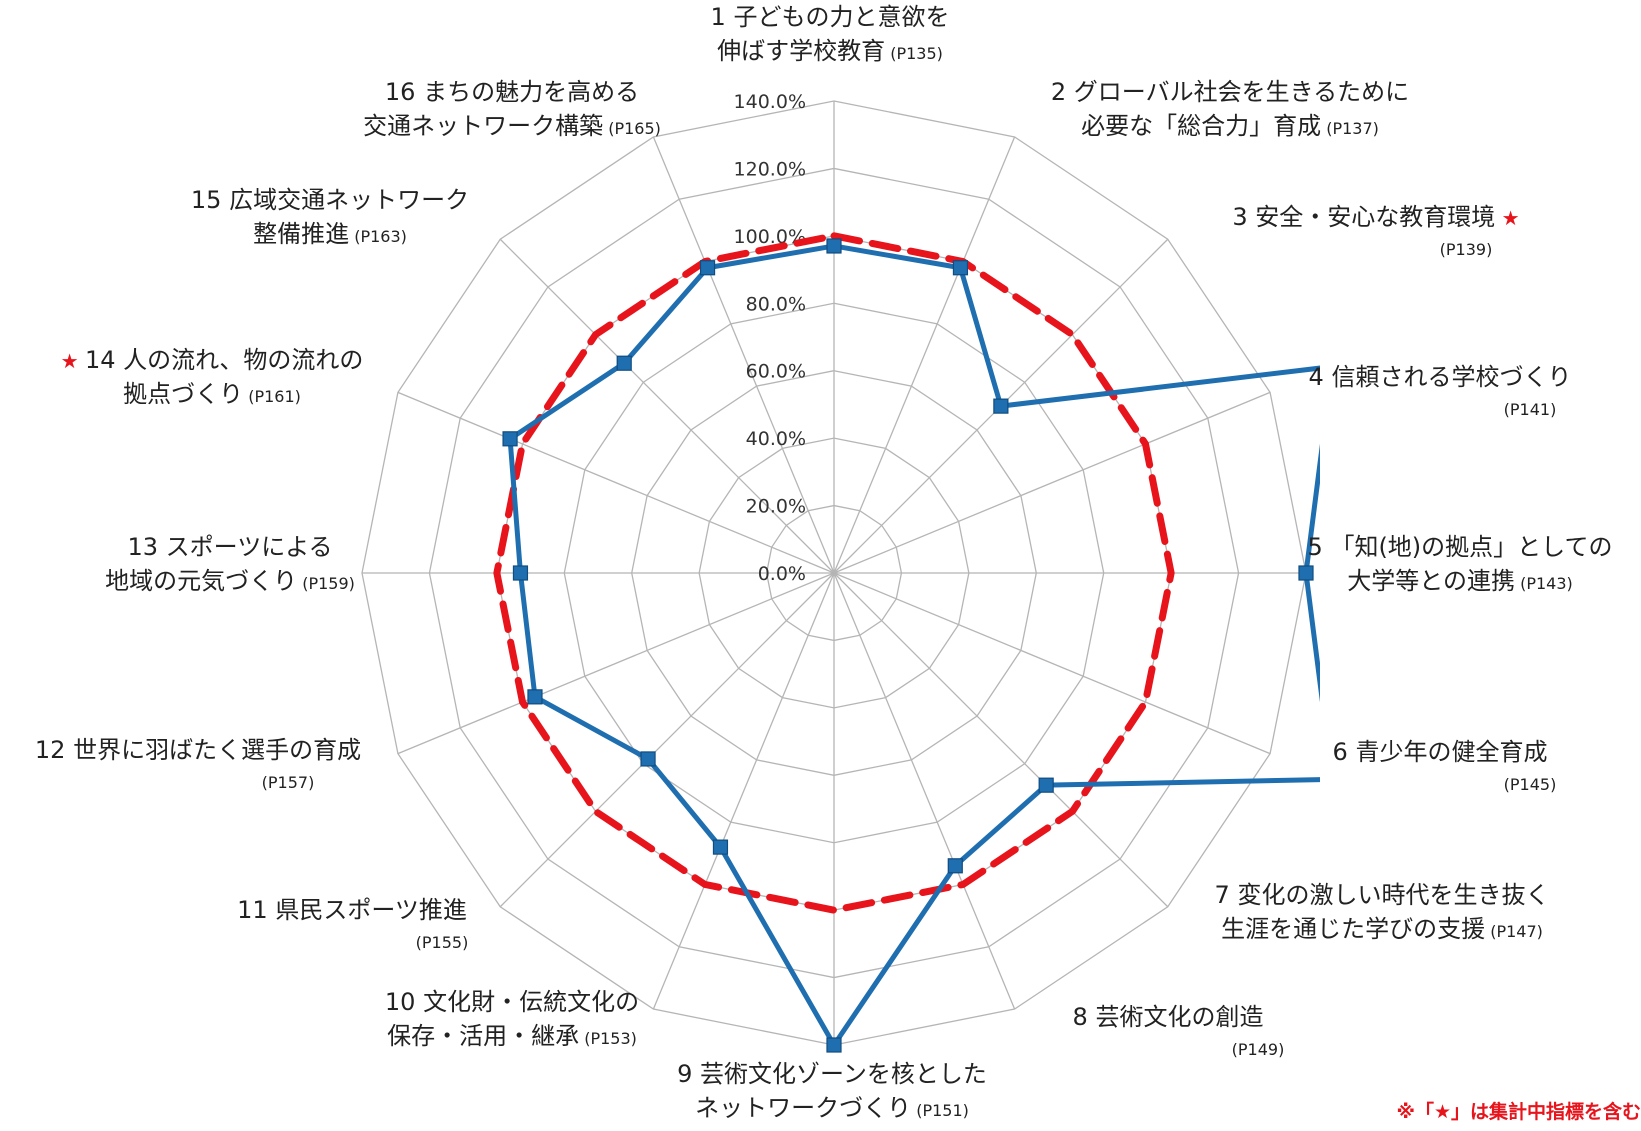 The width and height of the screenshot is (1641, 1131). Describe the element at coordinates (776, 439) in the screenshot. I see `tick-label: 40.0%` at that location.